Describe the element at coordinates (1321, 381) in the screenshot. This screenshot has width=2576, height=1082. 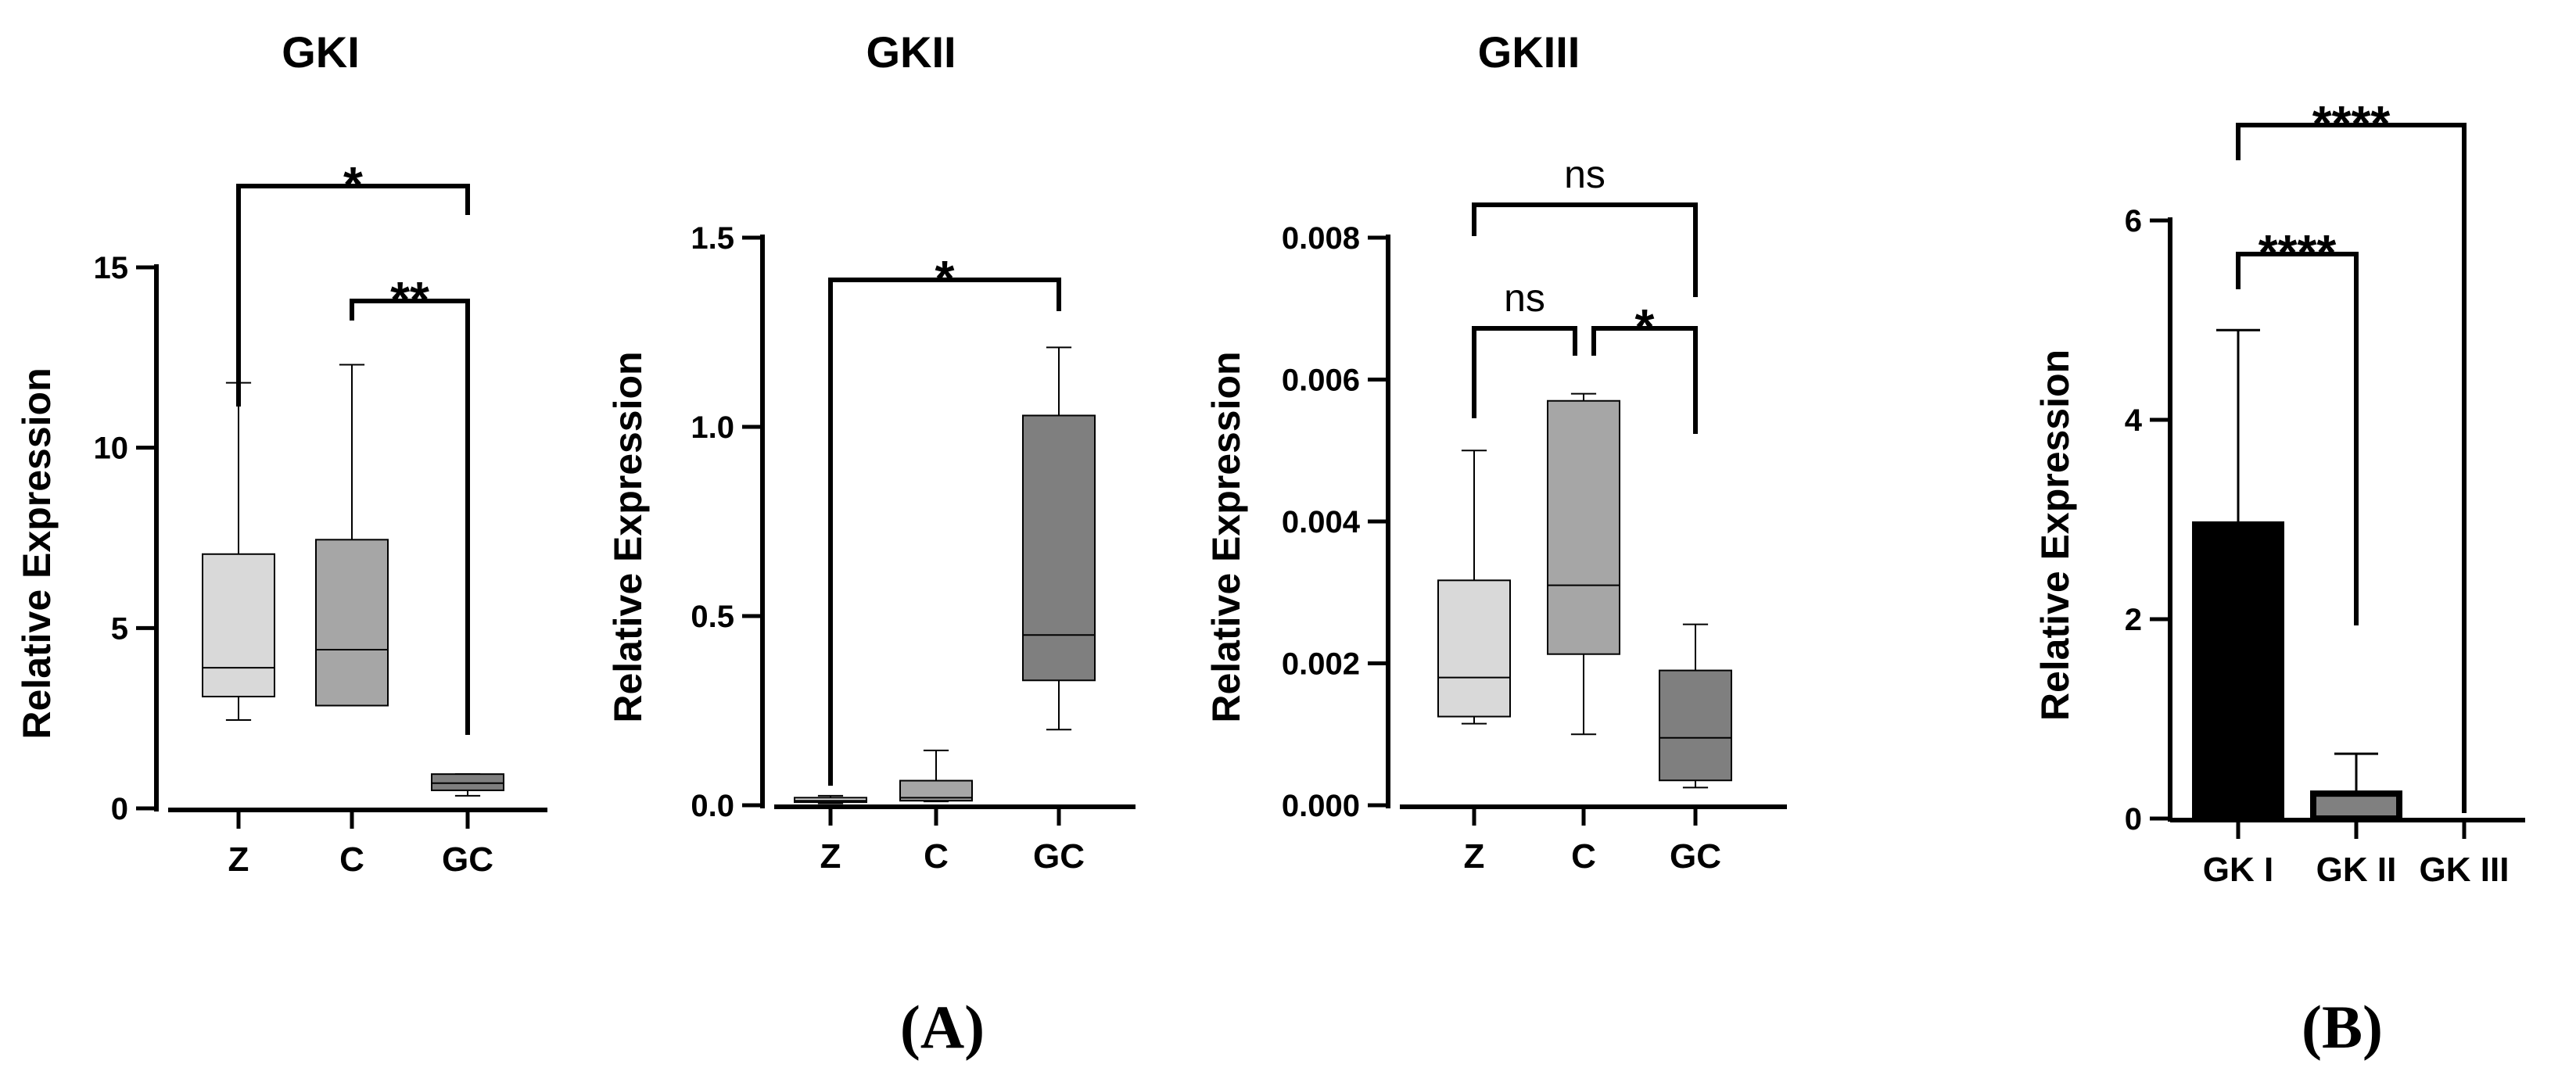
I see `y-tick-label: 0.006` at that location.